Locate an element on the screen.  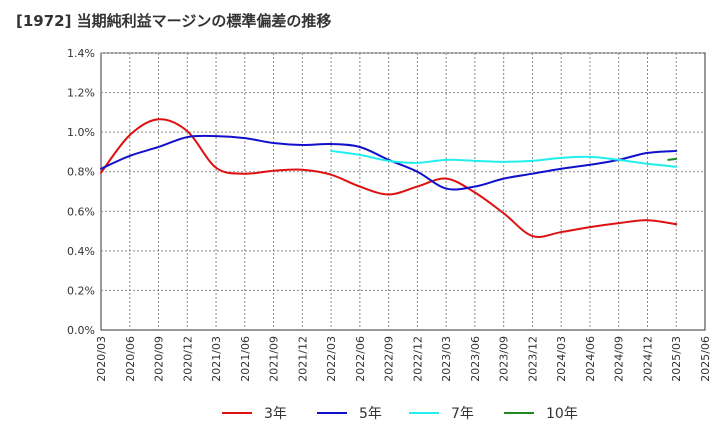
x-tick-label: 2022/06 is located at coordinates (360, 359).